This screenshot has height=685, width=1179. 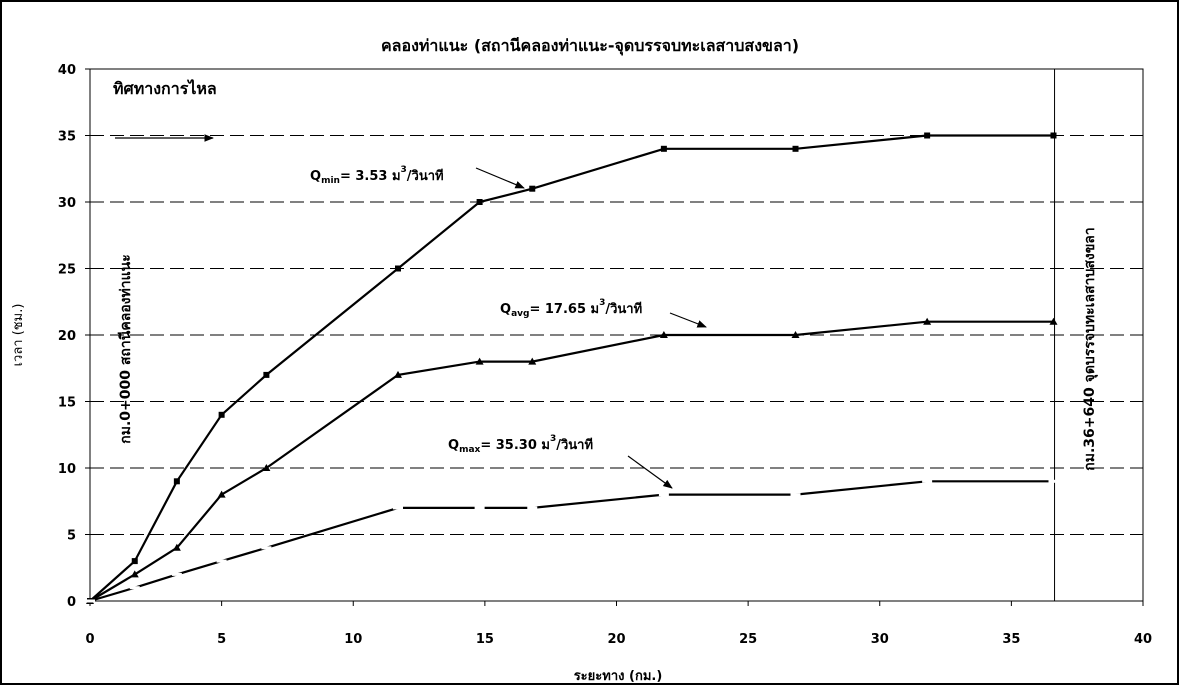 I want to click on y-tick-labels: 0 5 10 15 20 25 30 35 40, so click(x=67, y=336).